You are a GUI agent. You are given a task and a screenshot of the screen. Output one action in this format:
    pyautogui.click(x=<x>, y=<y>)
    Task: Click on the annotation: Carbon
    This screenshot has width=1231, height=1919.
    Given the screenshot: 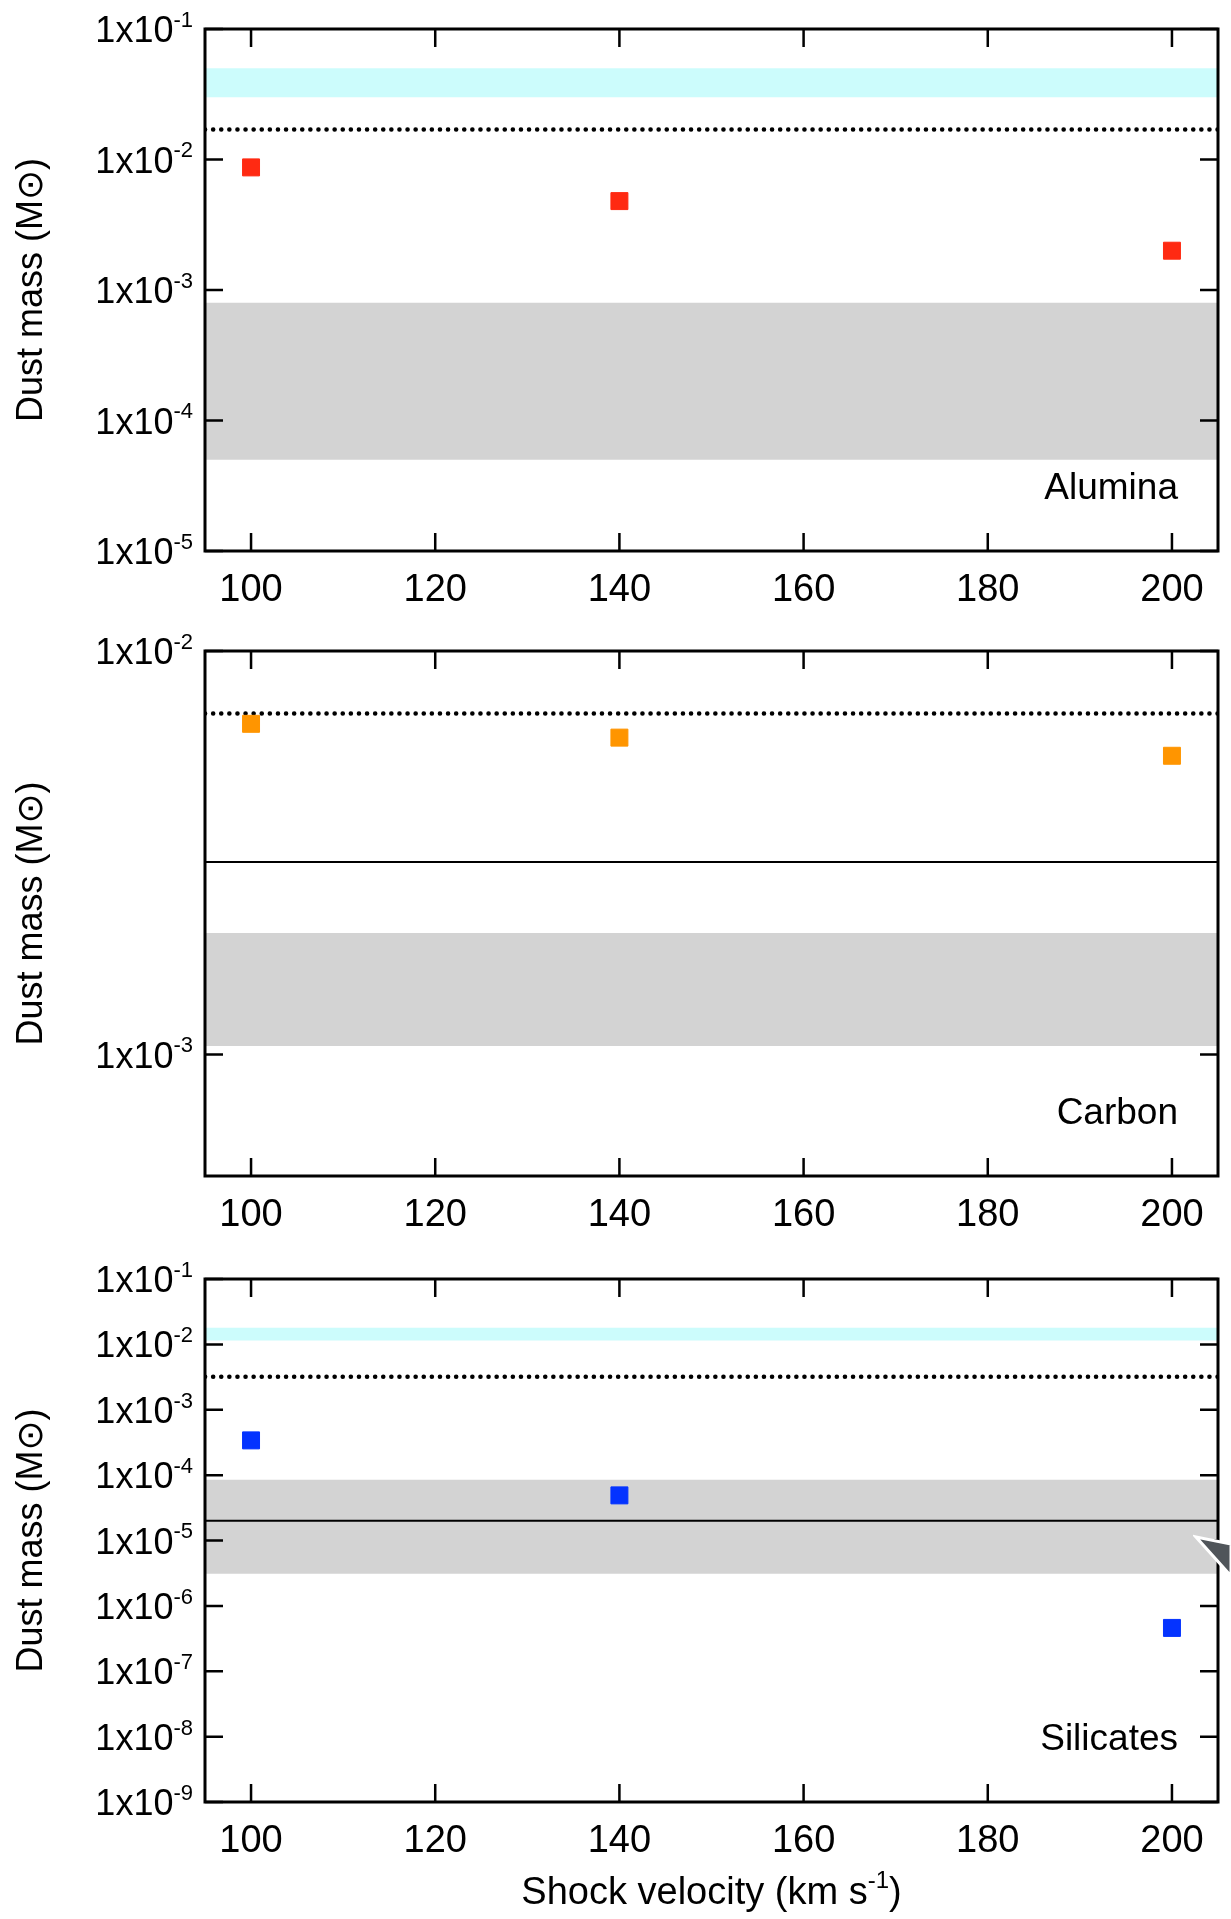 What is the action you would take?
    pyautogui.click(x=1117, y=1111)
    